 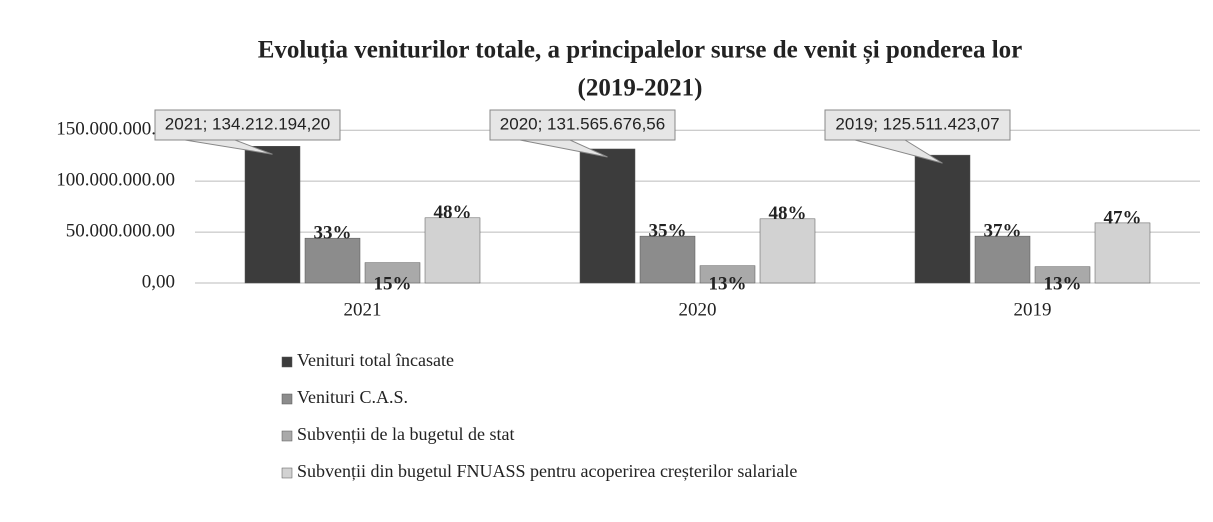 I want to click on share-label: 37%, so click(x=1003, y=230).